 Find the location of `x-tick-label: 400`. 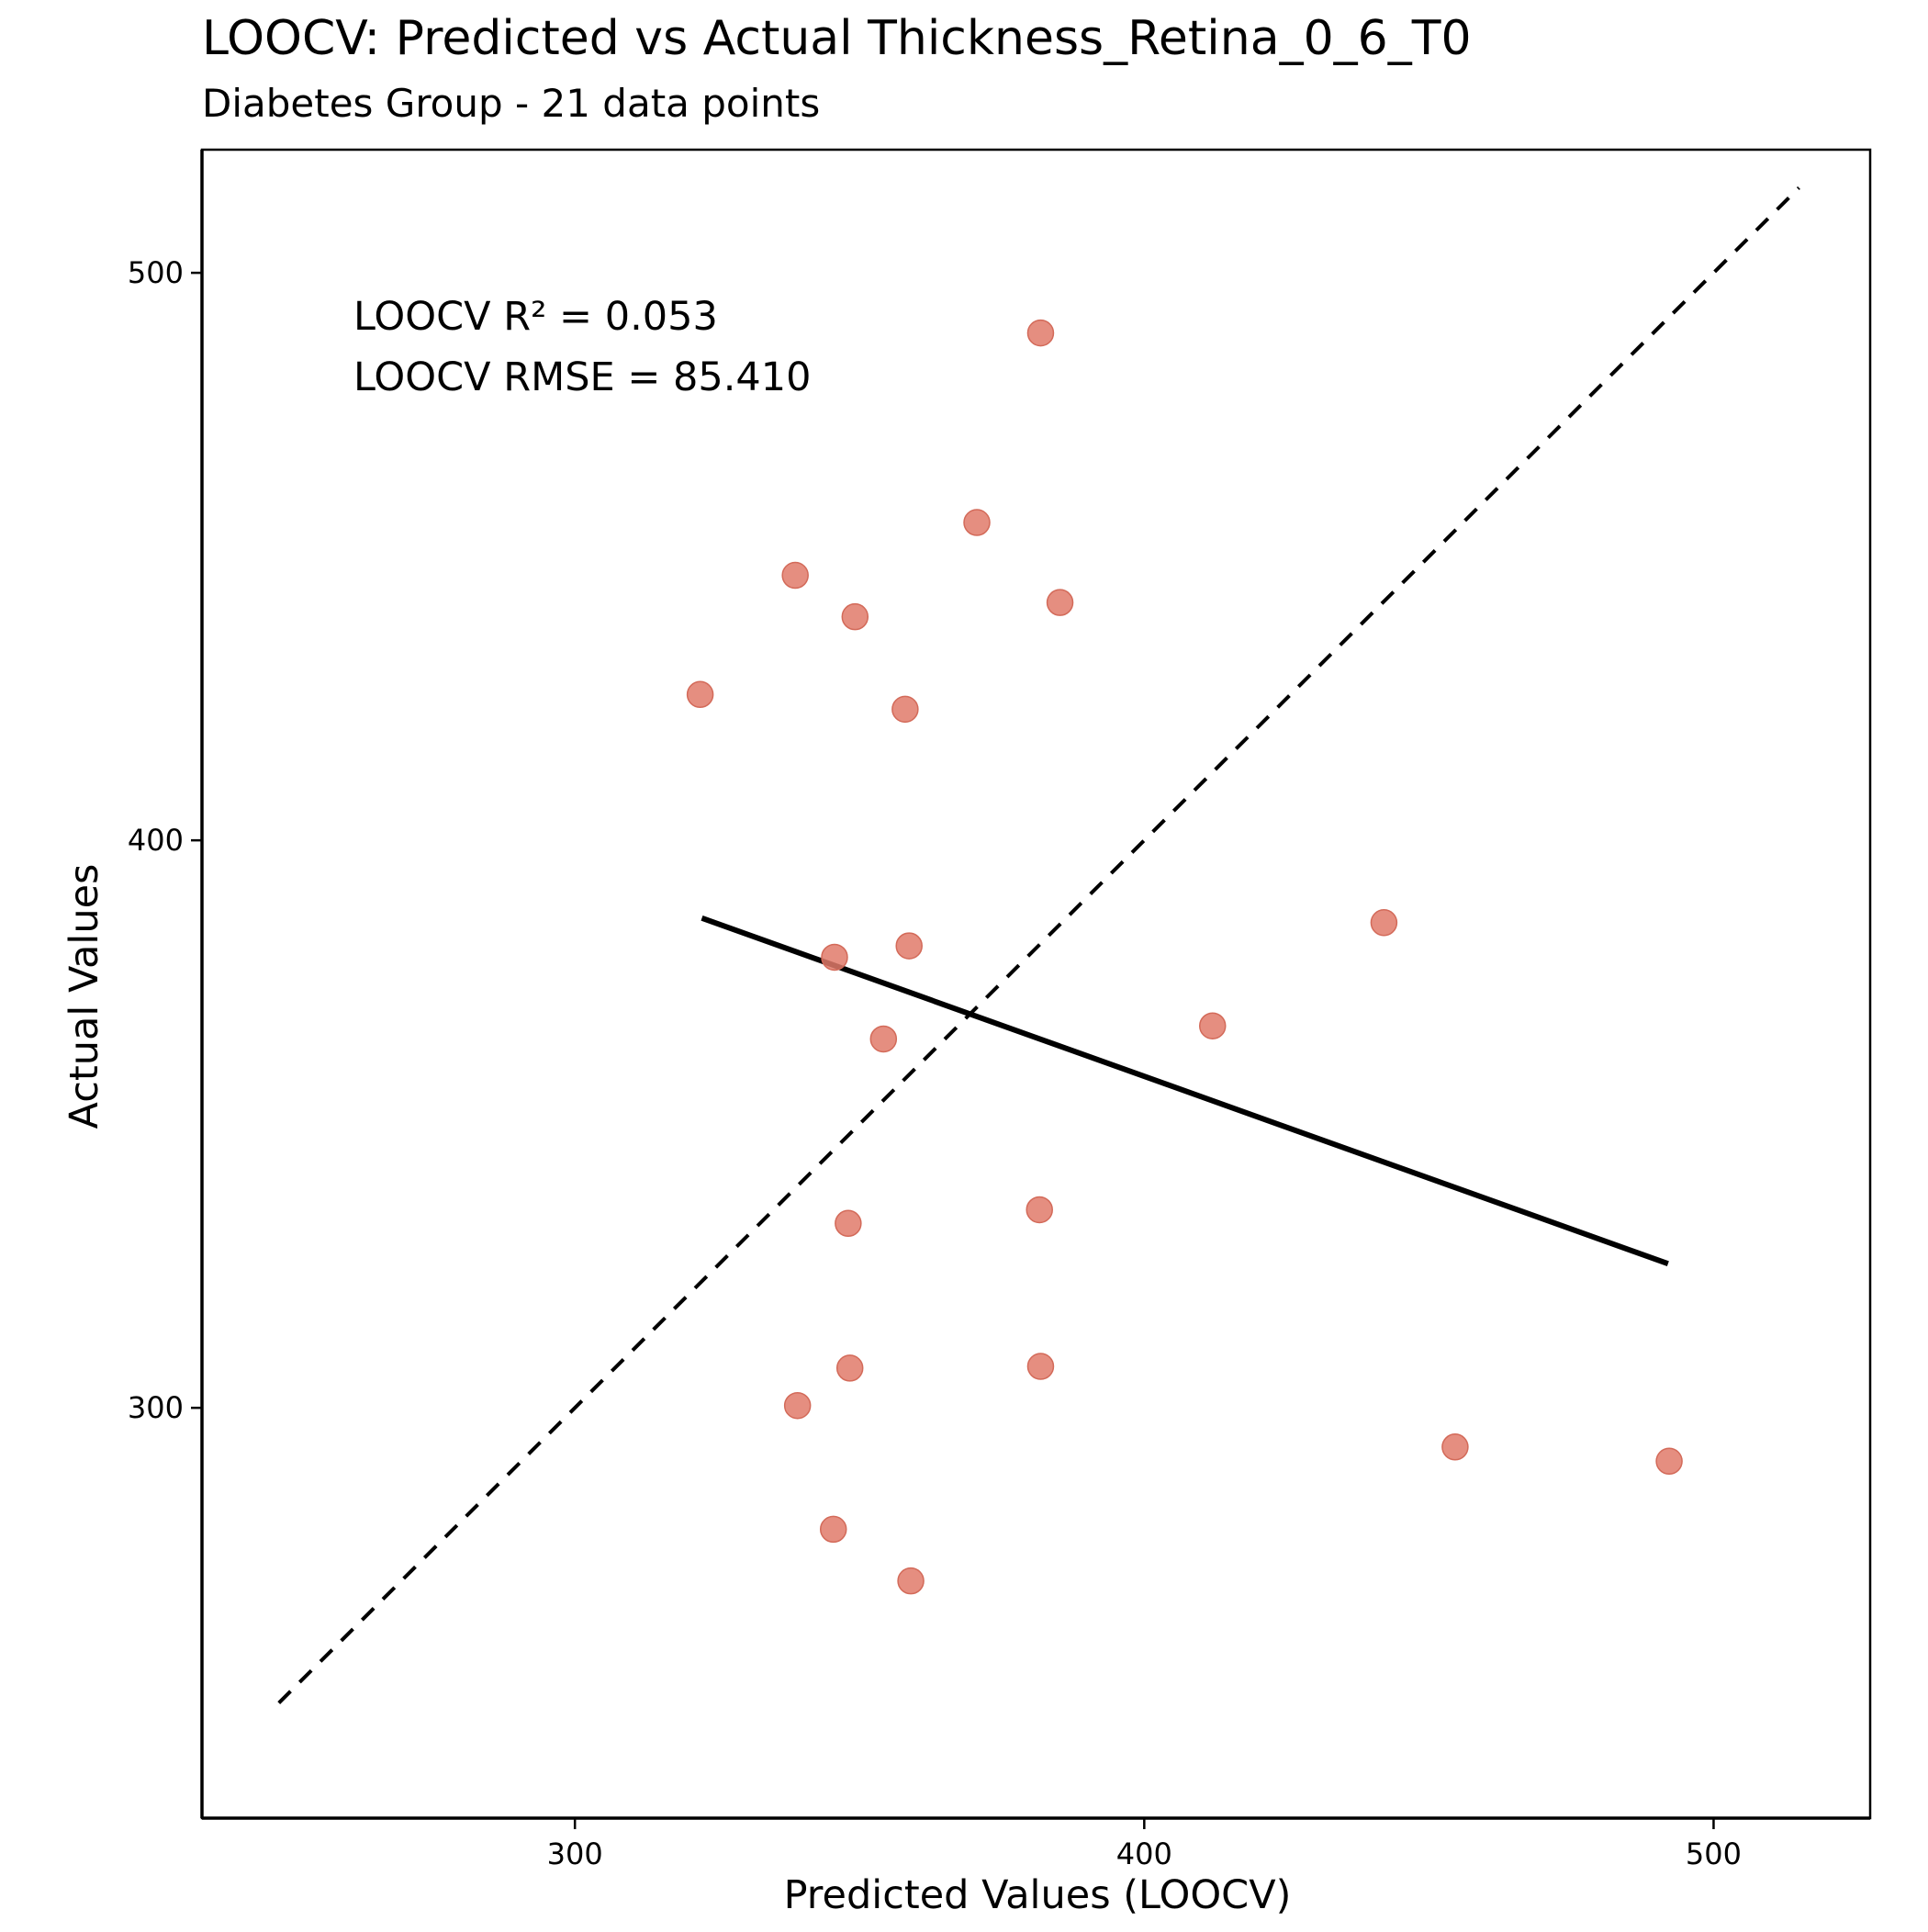

x-tick-label: 400 is located at coordinates (1144, 1854).